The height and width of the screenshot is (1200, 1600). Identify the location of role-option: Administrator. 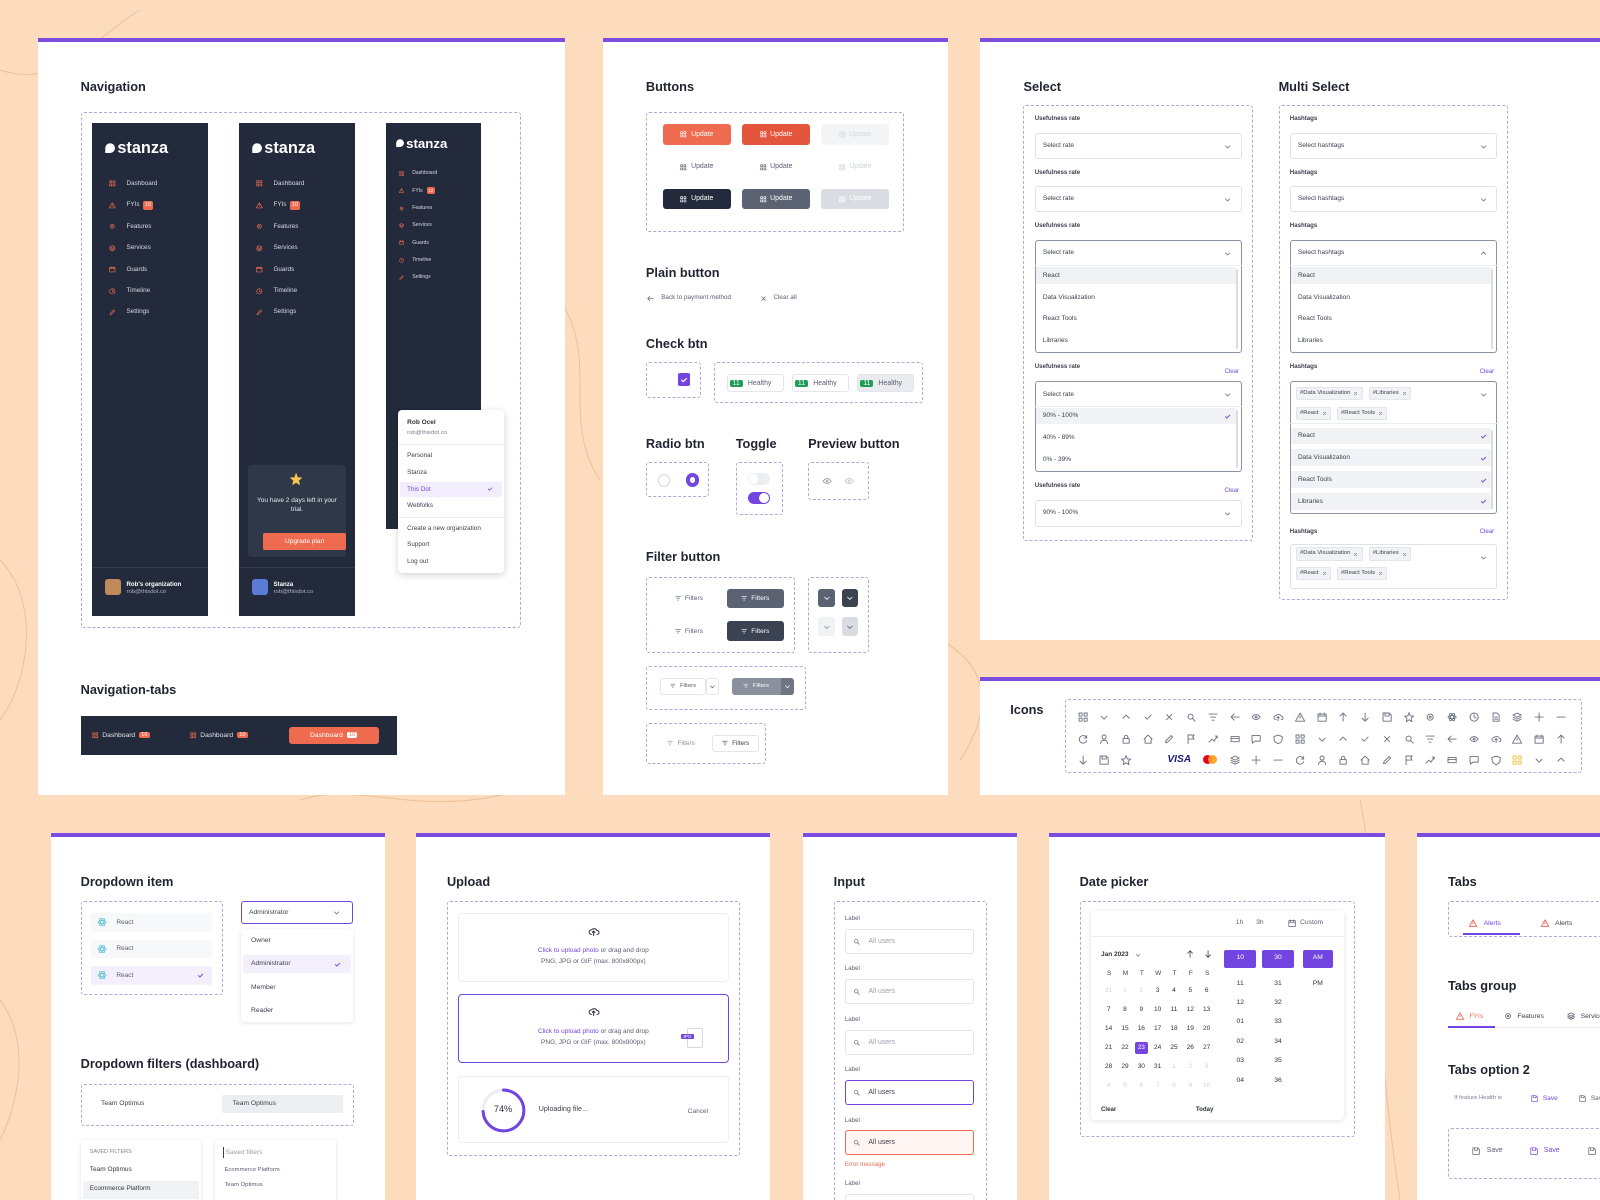
(271, 964).